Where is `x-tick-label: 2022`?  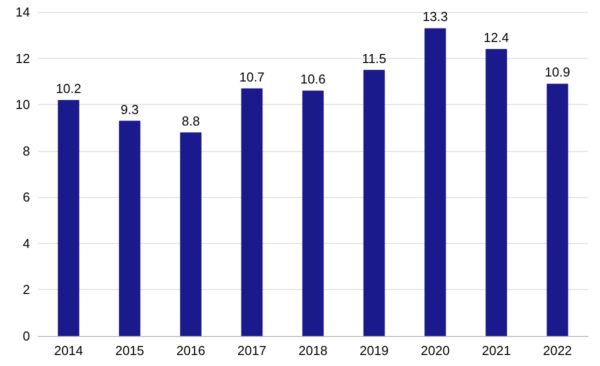
x-tick-label: 2022 is located at coordinates (557, 350).